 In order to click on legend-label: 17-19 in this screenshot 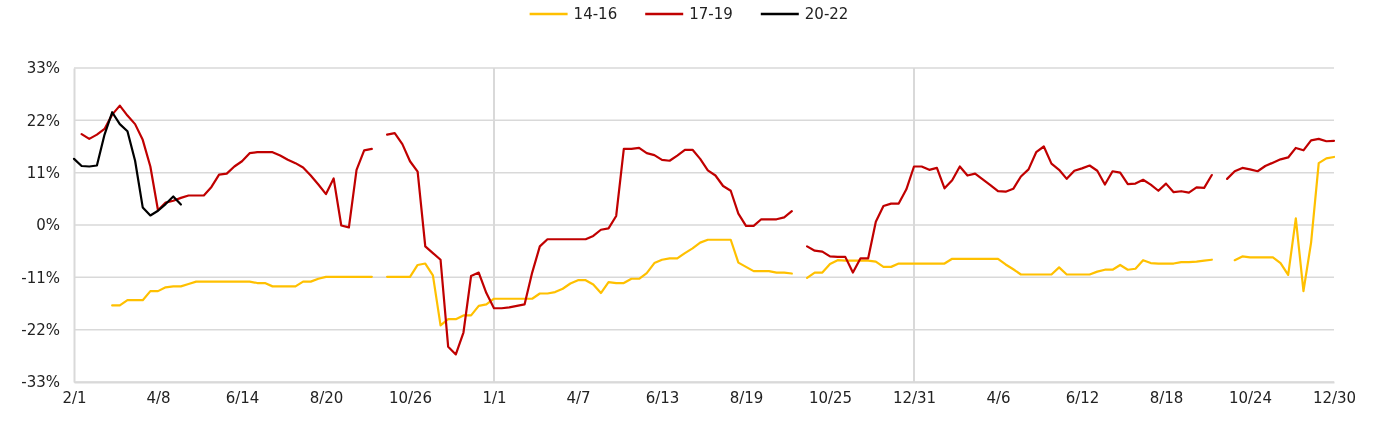, I will do `click(711, 14)`.